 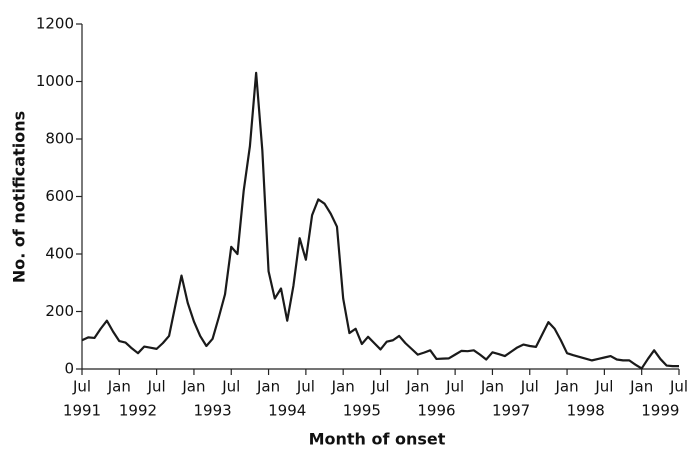 What do you see at coordinates (511, 411) in the screenshot?
I see `year-label: 1997` at bounding box center [511, 411].